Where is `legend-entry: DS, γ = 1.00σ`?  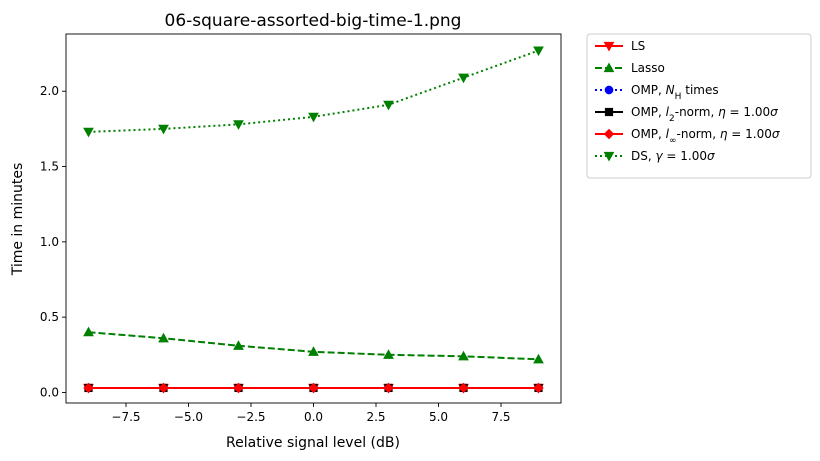 legend-entry: DS, γ = 1.00σ is located at coordinates (655, 156).